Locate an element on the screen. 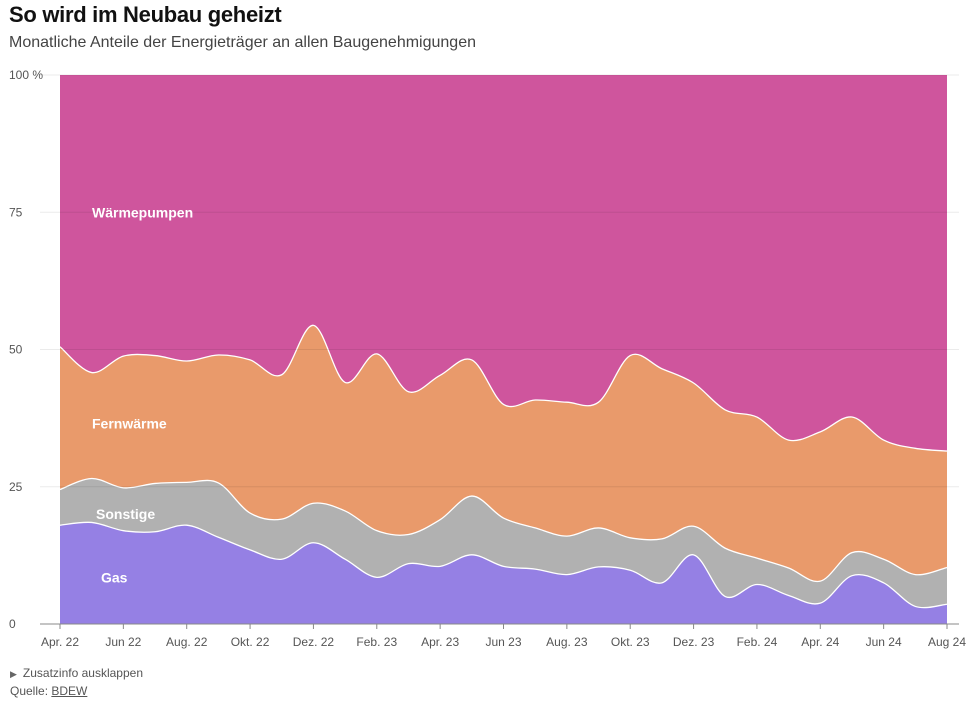 The width and height of the screenshot is (972, 703). x-tick-label: Okt. 23 is located at coordinates (630, 642).